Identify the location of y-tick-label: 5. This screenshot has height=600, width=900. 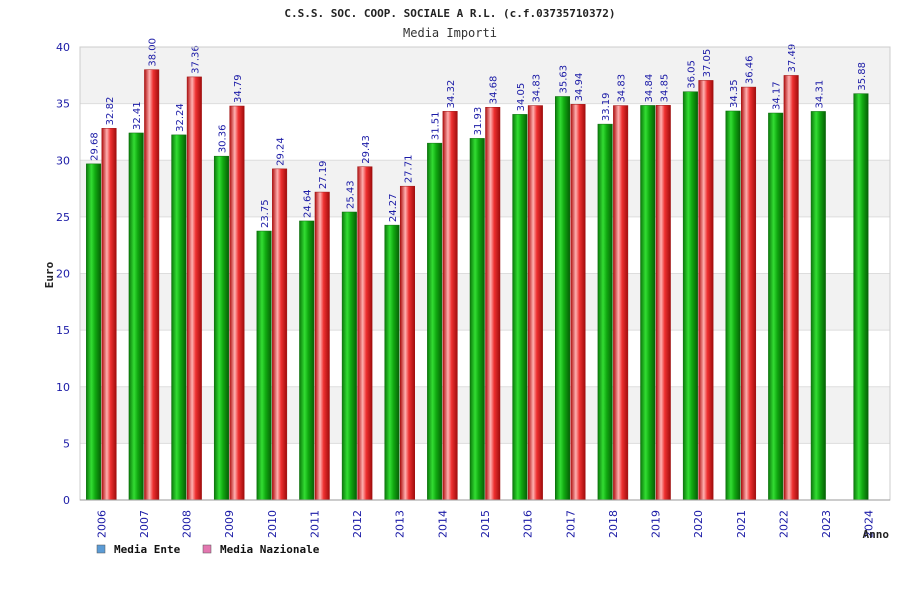
(66, 443).